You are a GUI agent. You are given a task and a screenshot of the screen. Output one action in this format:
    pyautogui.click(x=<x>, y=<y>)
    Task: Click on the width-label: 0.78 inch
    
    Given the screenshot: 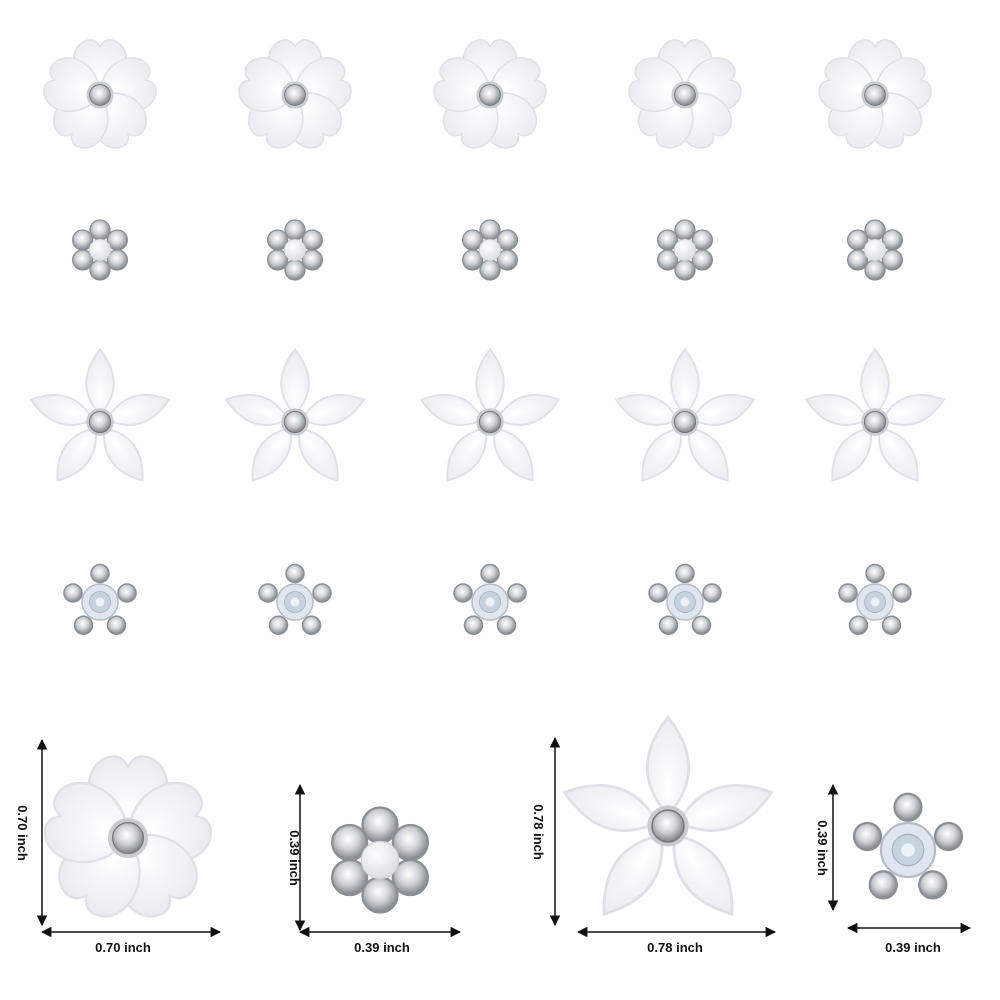 What is the action you would take?
    pyautogui.click(x=675, y=947)
    